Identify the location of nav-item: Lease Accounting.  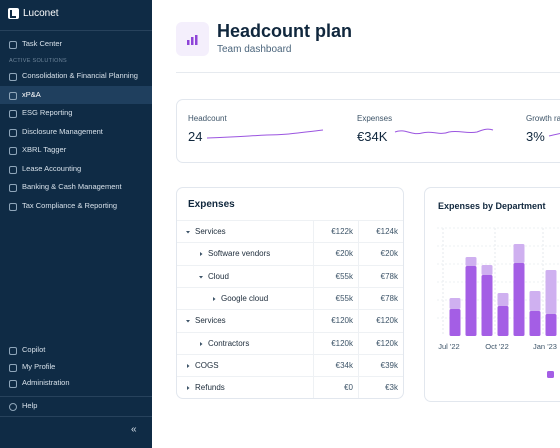
(76, 169).